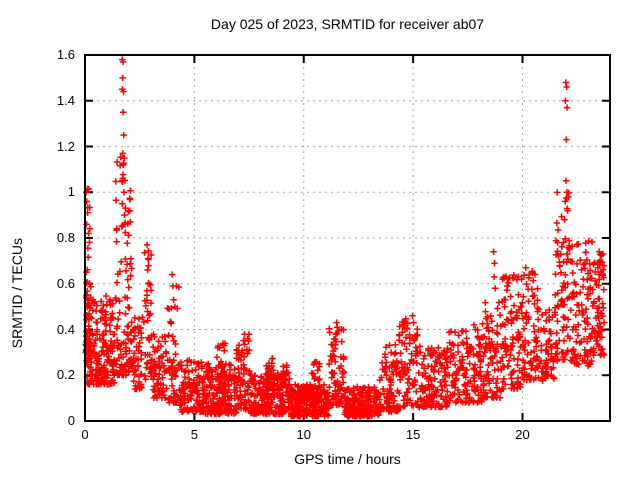 This screenshot has height=480, width=640. What do you see at coordinates (65, 329) in the screenshot?
I see `y-tick-label: 0.4` at bounding box center [65, 329].